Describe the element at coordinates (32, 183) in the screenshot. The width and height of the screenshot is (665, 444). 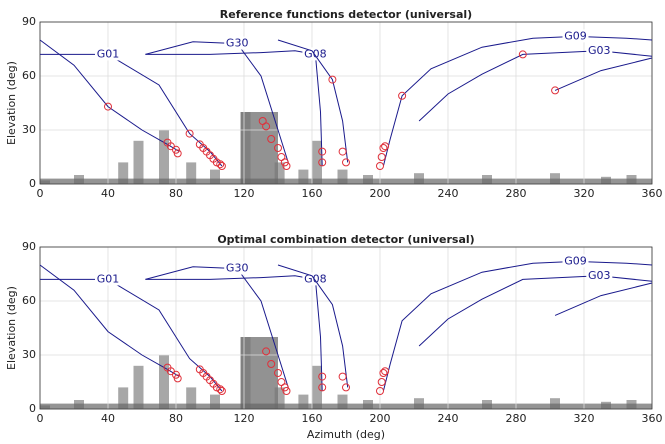
I see `y-tick-label: 0` at that location.